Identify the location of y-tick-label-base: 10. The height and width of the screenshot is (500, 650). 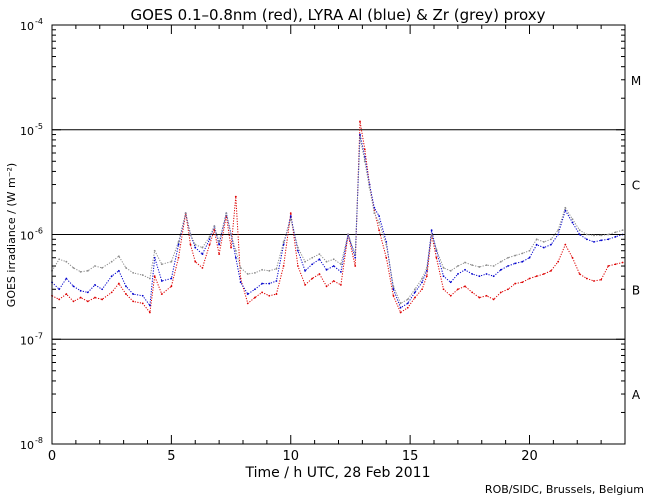
(27, 26).